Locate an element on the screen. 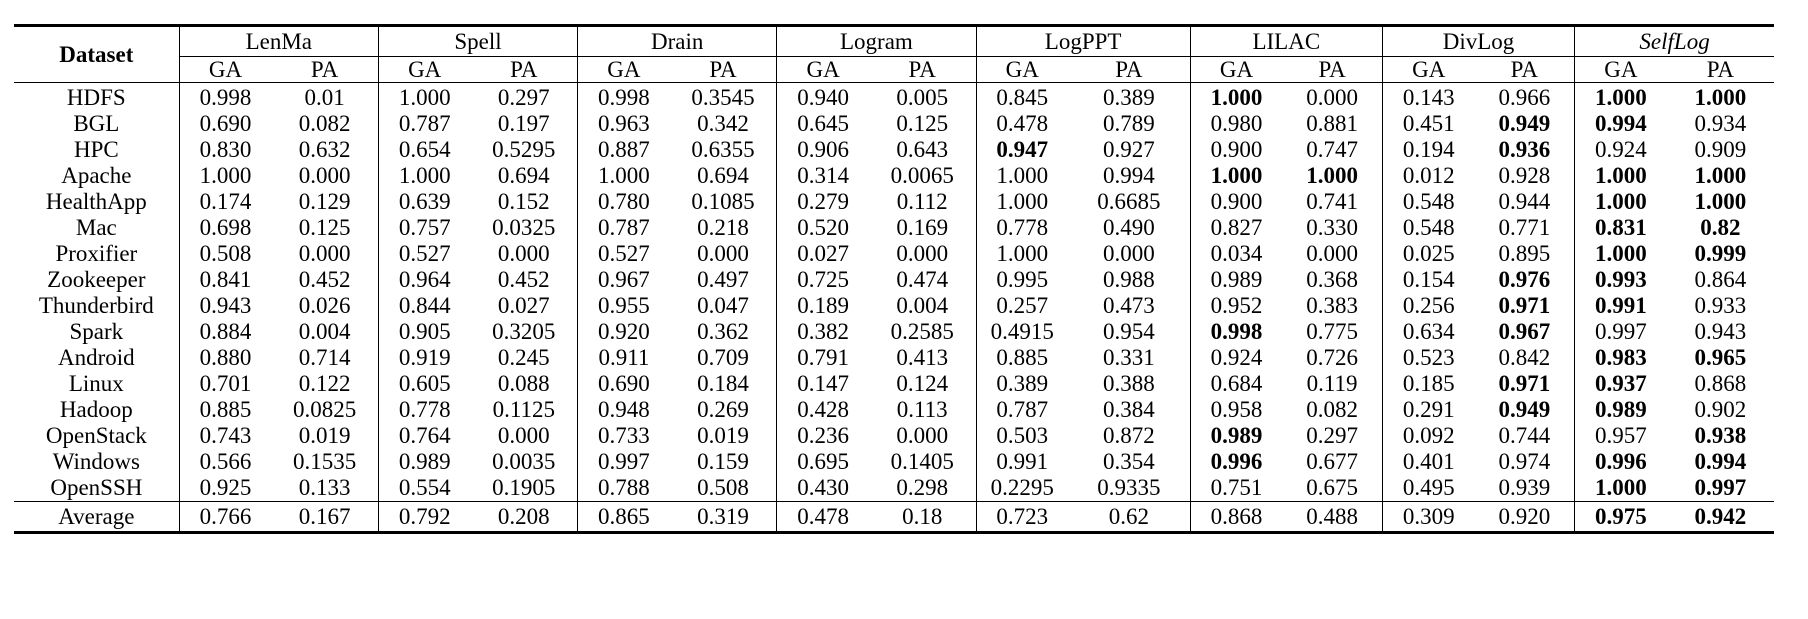 This screenshot has height=619, width=1808. value-cell: 0.920 is located at coordinates (623, 332).